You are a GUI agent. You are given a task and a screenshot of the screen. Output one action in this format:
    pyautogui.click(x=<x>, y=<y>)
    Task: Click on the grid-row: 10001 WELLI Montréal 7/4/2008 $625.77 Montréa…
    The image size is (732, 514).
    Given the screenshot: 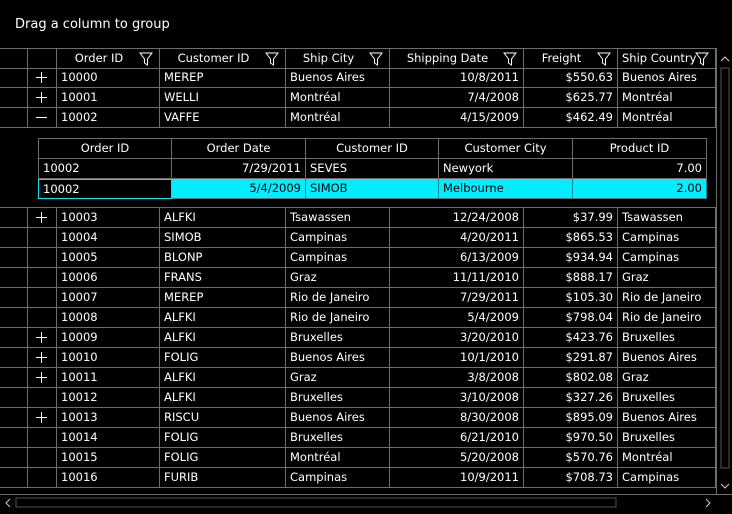 What is the action you would take?
    pyautogui.click(x=358, y=98)
    